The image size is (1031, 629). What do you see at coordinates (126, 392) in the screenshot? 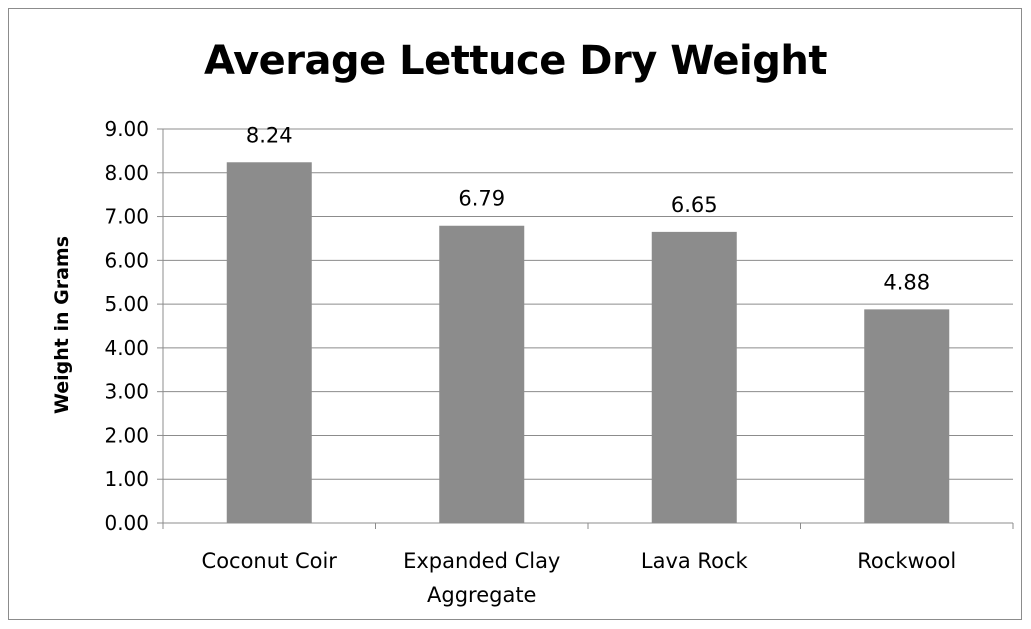
I see `y-tick-label: 3.00` at bounding box center [126, 392].